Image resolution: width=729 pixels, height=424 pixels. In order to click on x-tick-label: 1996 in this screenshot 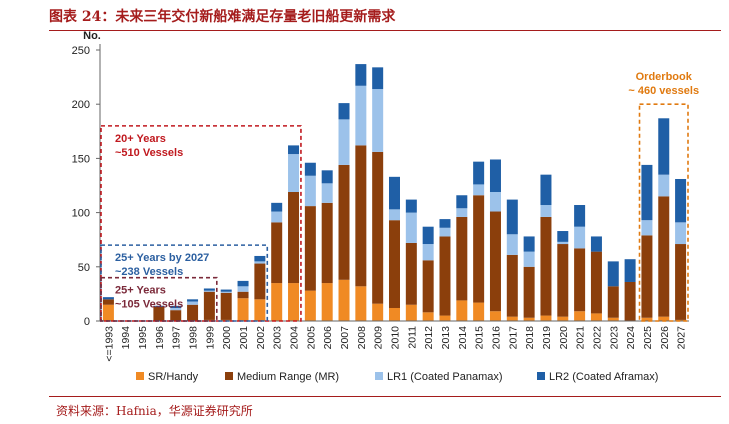, I will do `click(160, 338)`.